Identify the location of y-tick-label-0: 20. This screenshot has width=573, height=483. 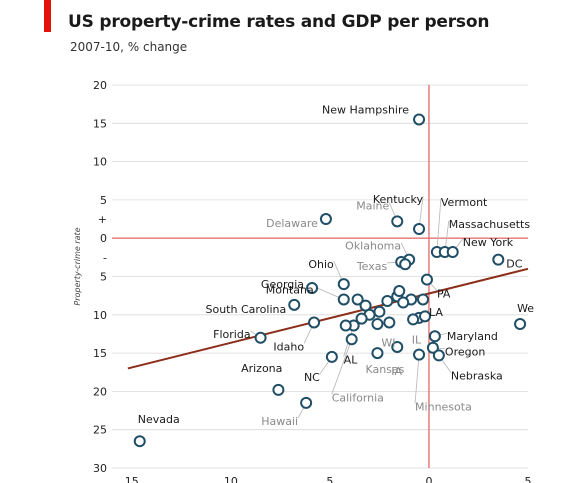
(100, 85).